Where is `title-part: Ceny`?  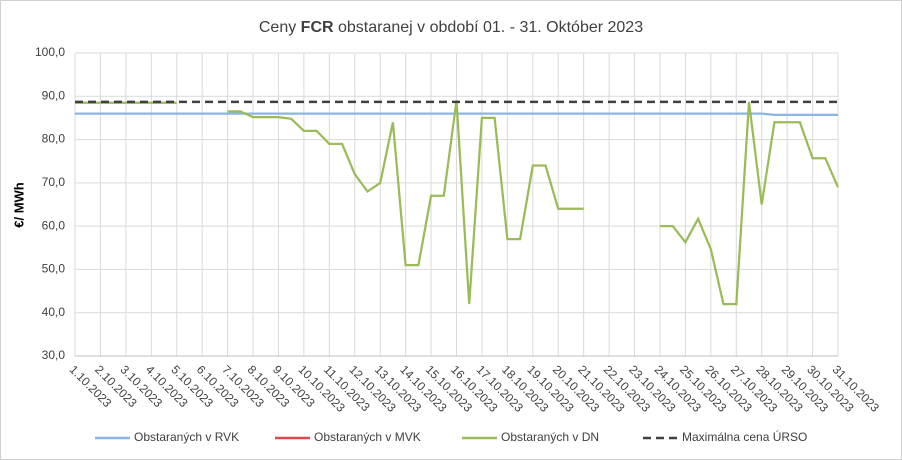
title-part: Ceny is located at coordinates (280, 27).